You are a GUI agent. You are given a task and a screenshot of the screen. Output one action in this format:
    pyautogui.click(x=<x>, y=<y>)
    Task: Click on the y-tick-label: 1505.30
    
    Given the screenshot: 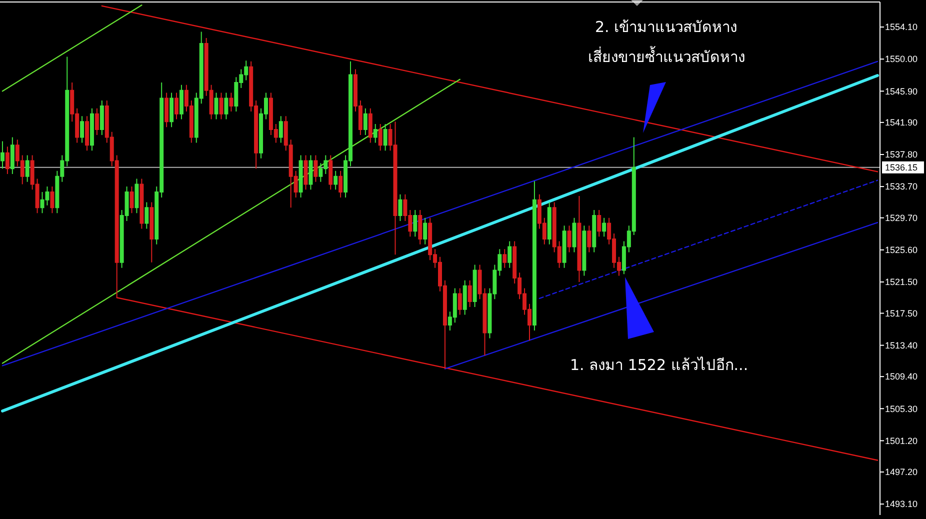 What is the action you would take?
    pyautogui.click(x=901, y=409)
    